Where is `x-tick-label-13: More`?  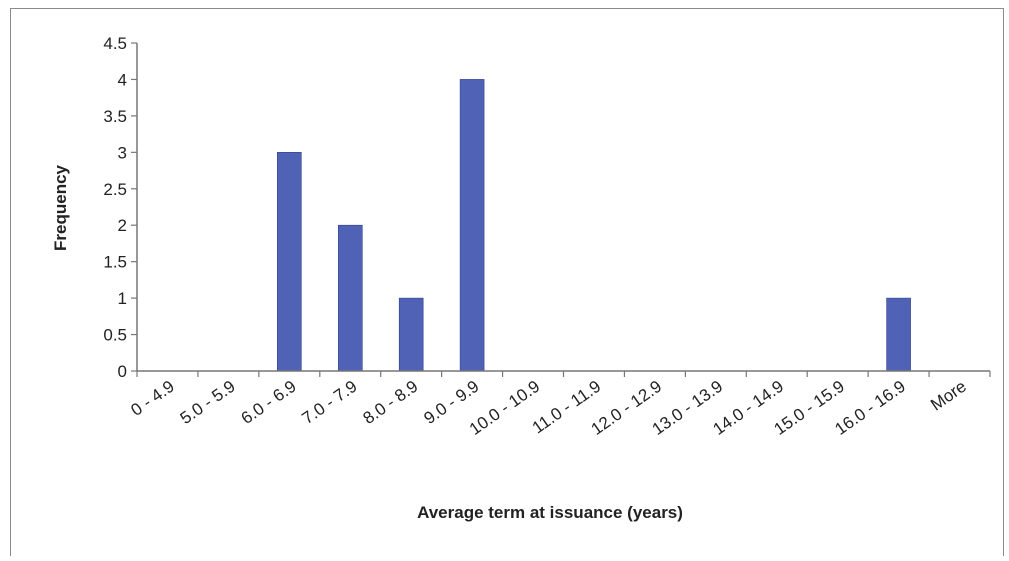 x-tick-label-13: More is located at coordinates (948, 396).